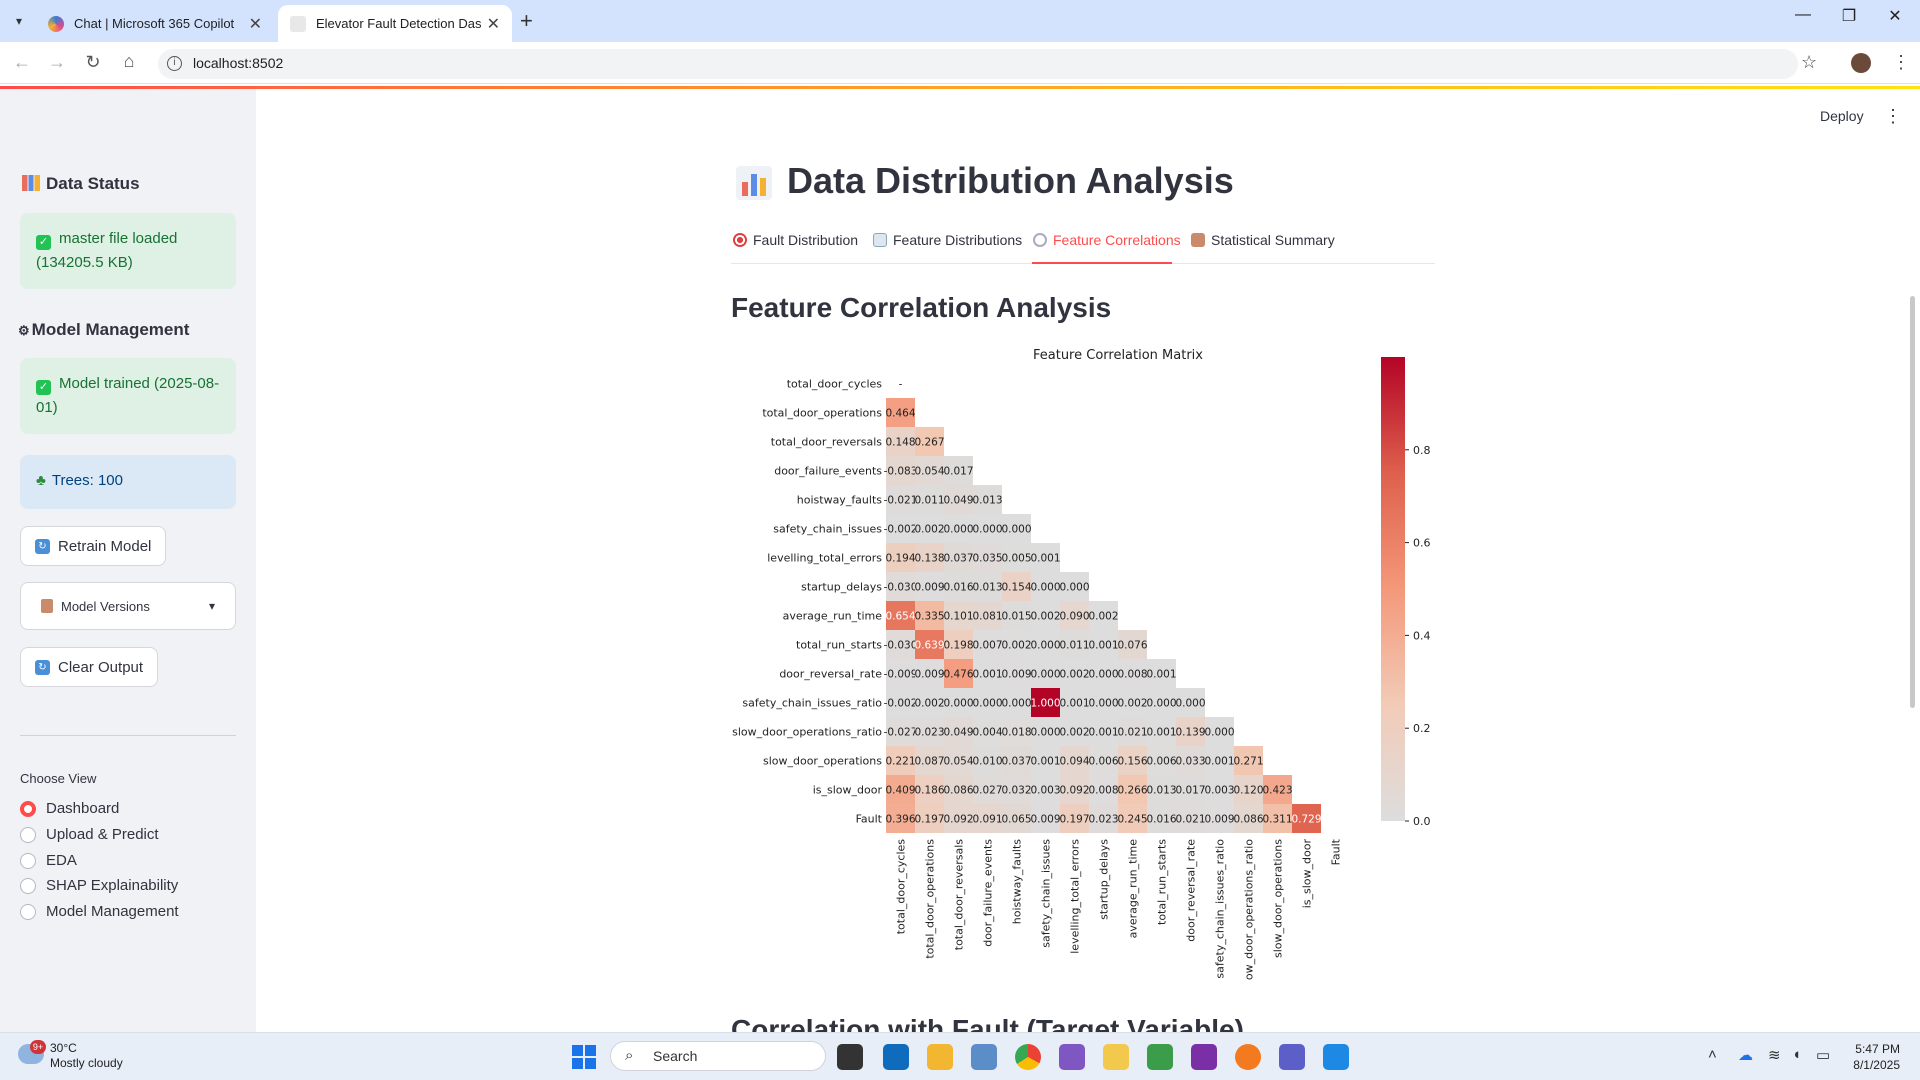  Describe the element at coordinates (1072, 1057) in the screenshot. I see `visual-studio-icon` at that location.